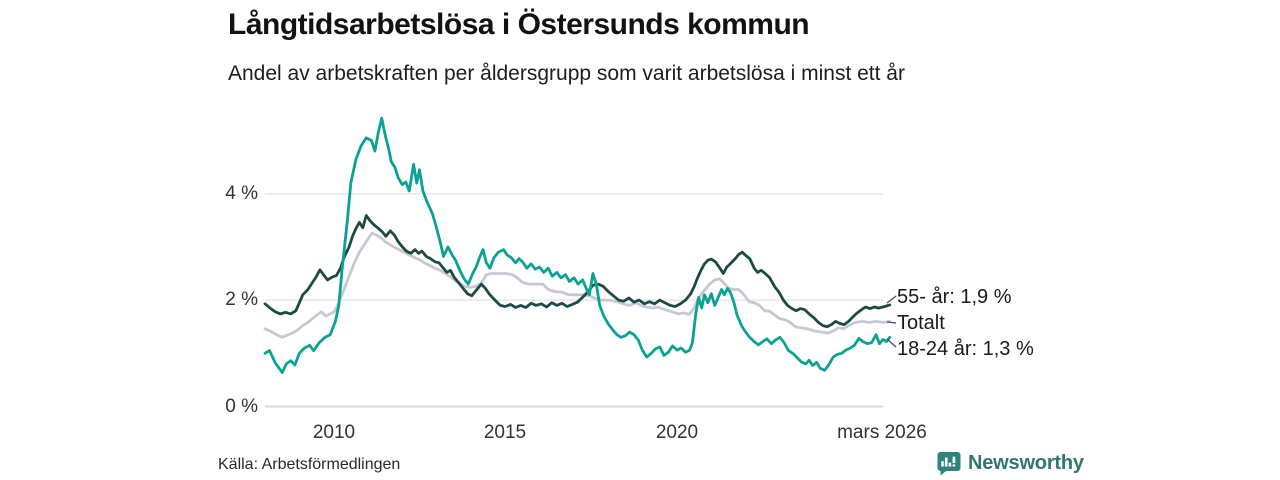 The width and height of the screenshot is (1280, 480). I want to click on connector-totalt, so click(891, 322).